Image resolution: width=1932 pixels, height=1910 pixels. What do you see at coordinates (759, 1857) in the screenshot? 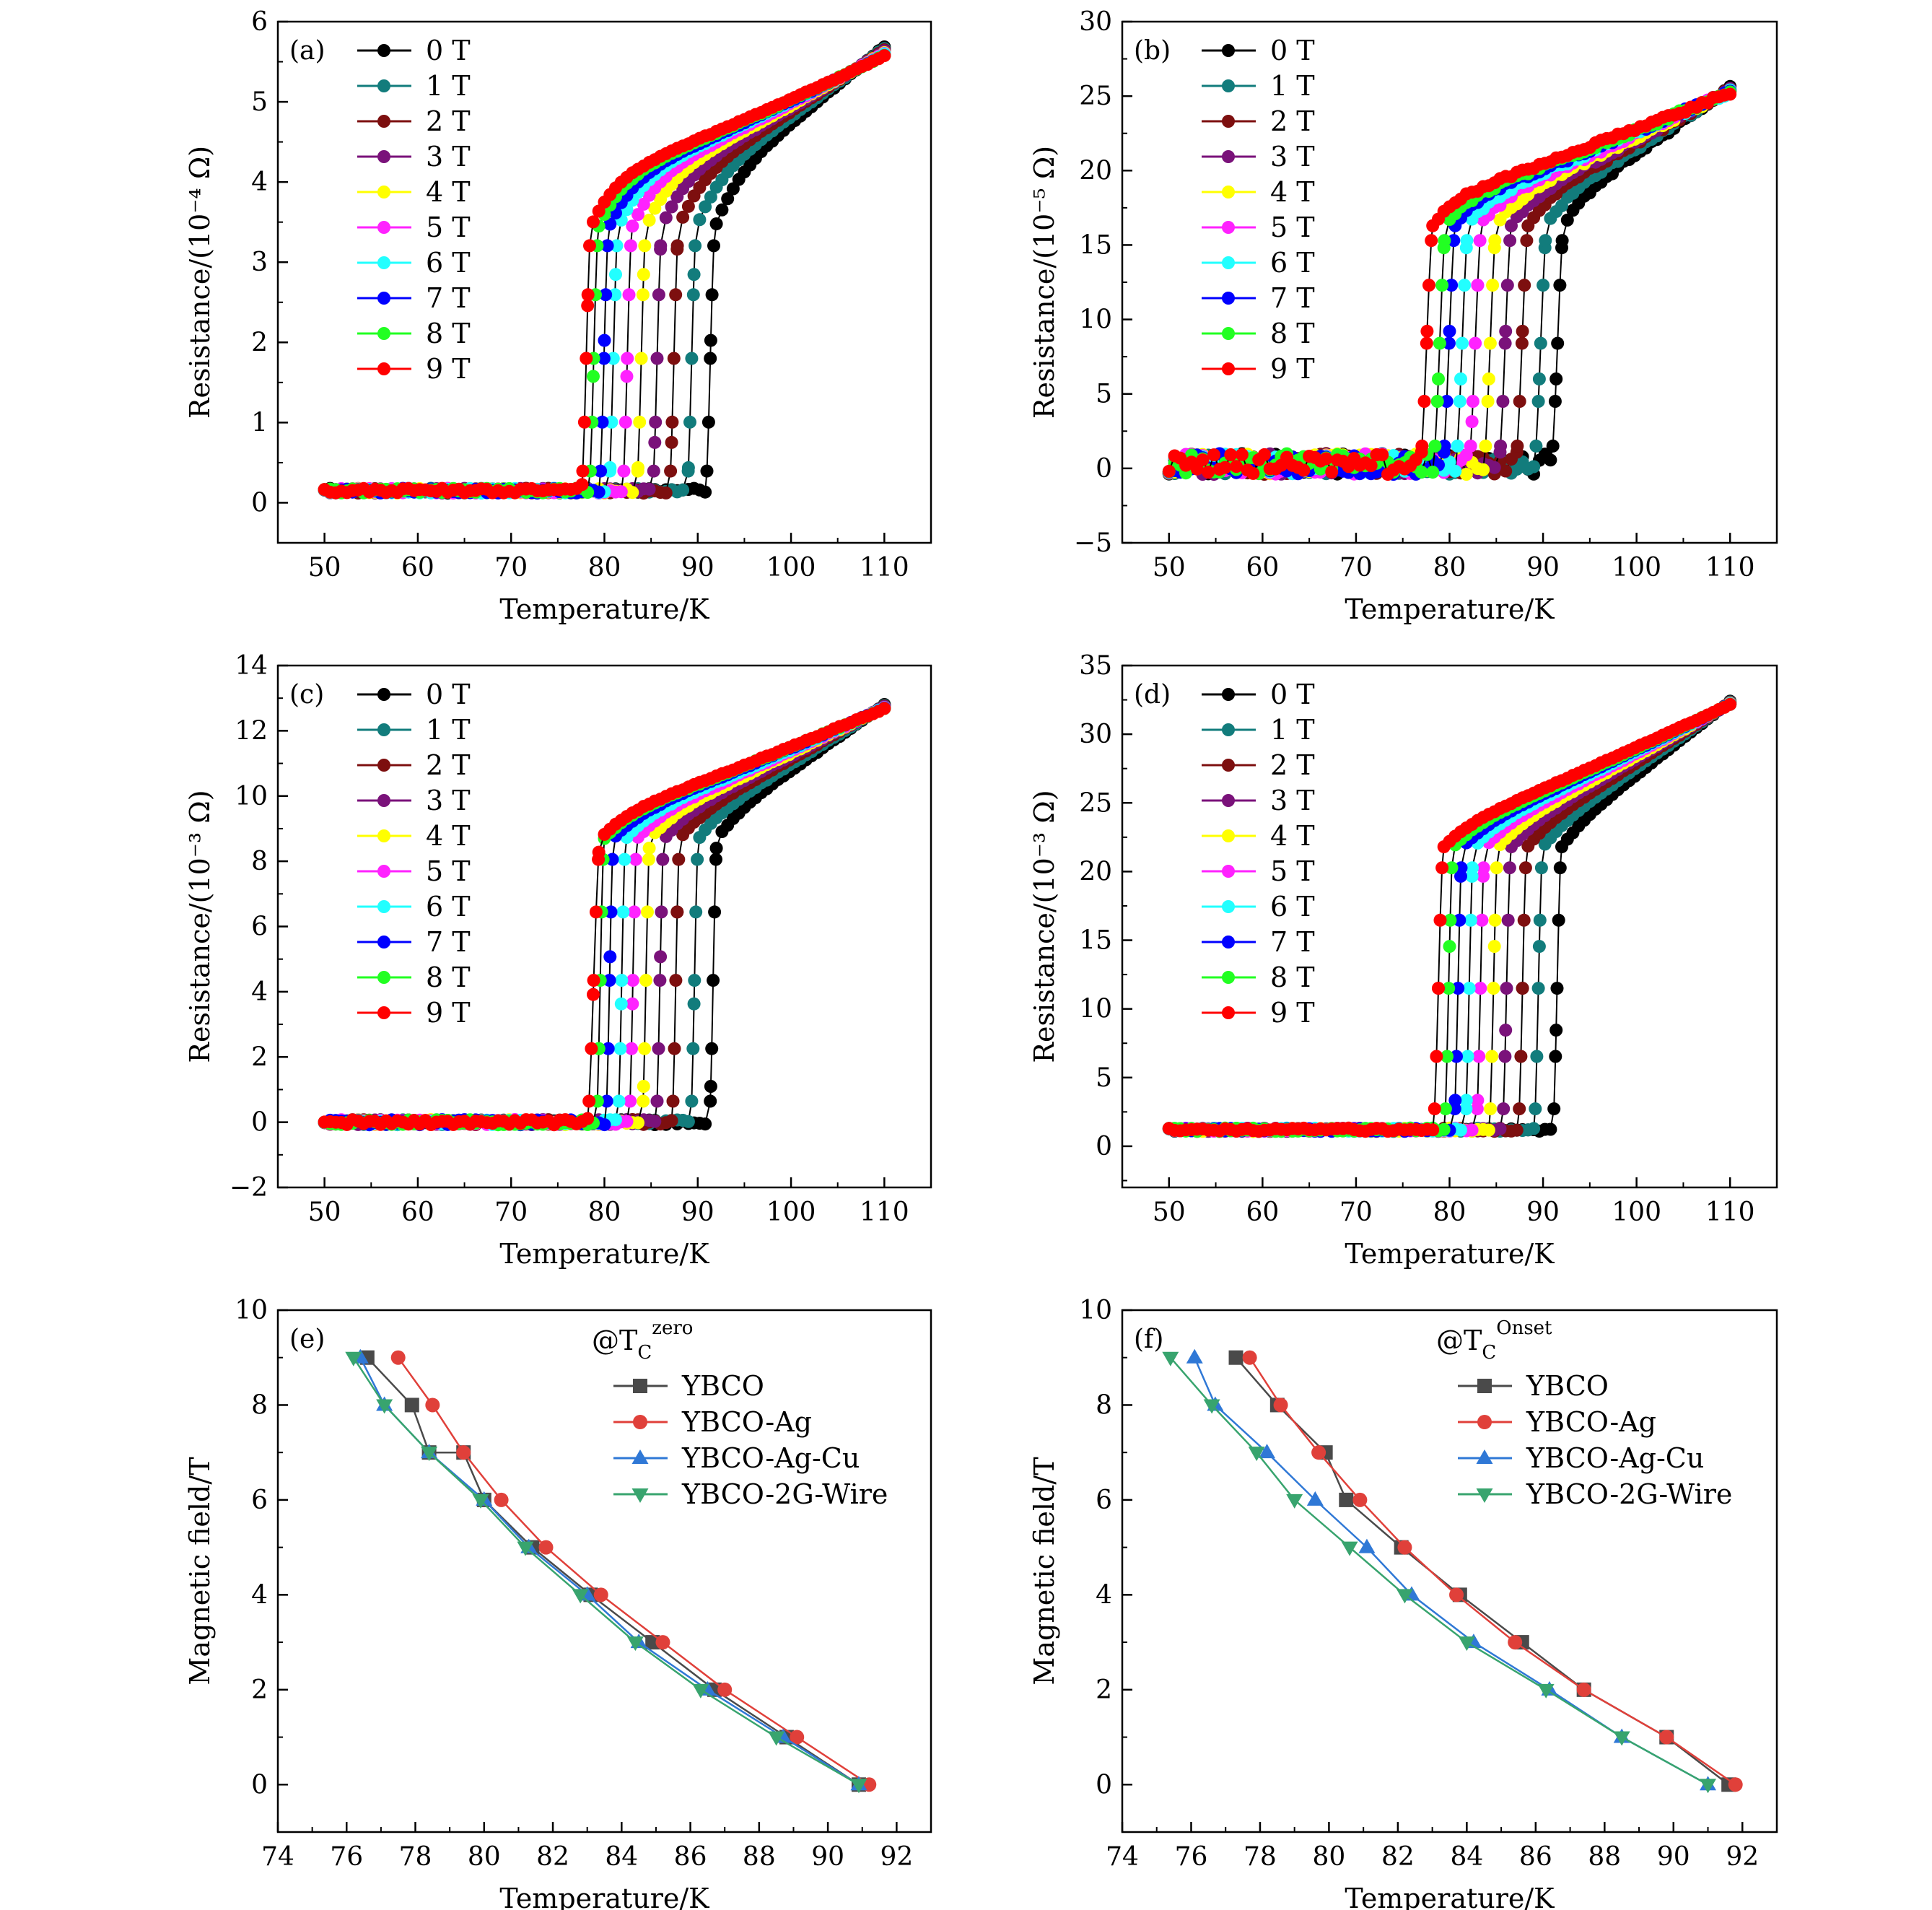
I see `x-tick-label: 88` at bounding box center [759, 1857].